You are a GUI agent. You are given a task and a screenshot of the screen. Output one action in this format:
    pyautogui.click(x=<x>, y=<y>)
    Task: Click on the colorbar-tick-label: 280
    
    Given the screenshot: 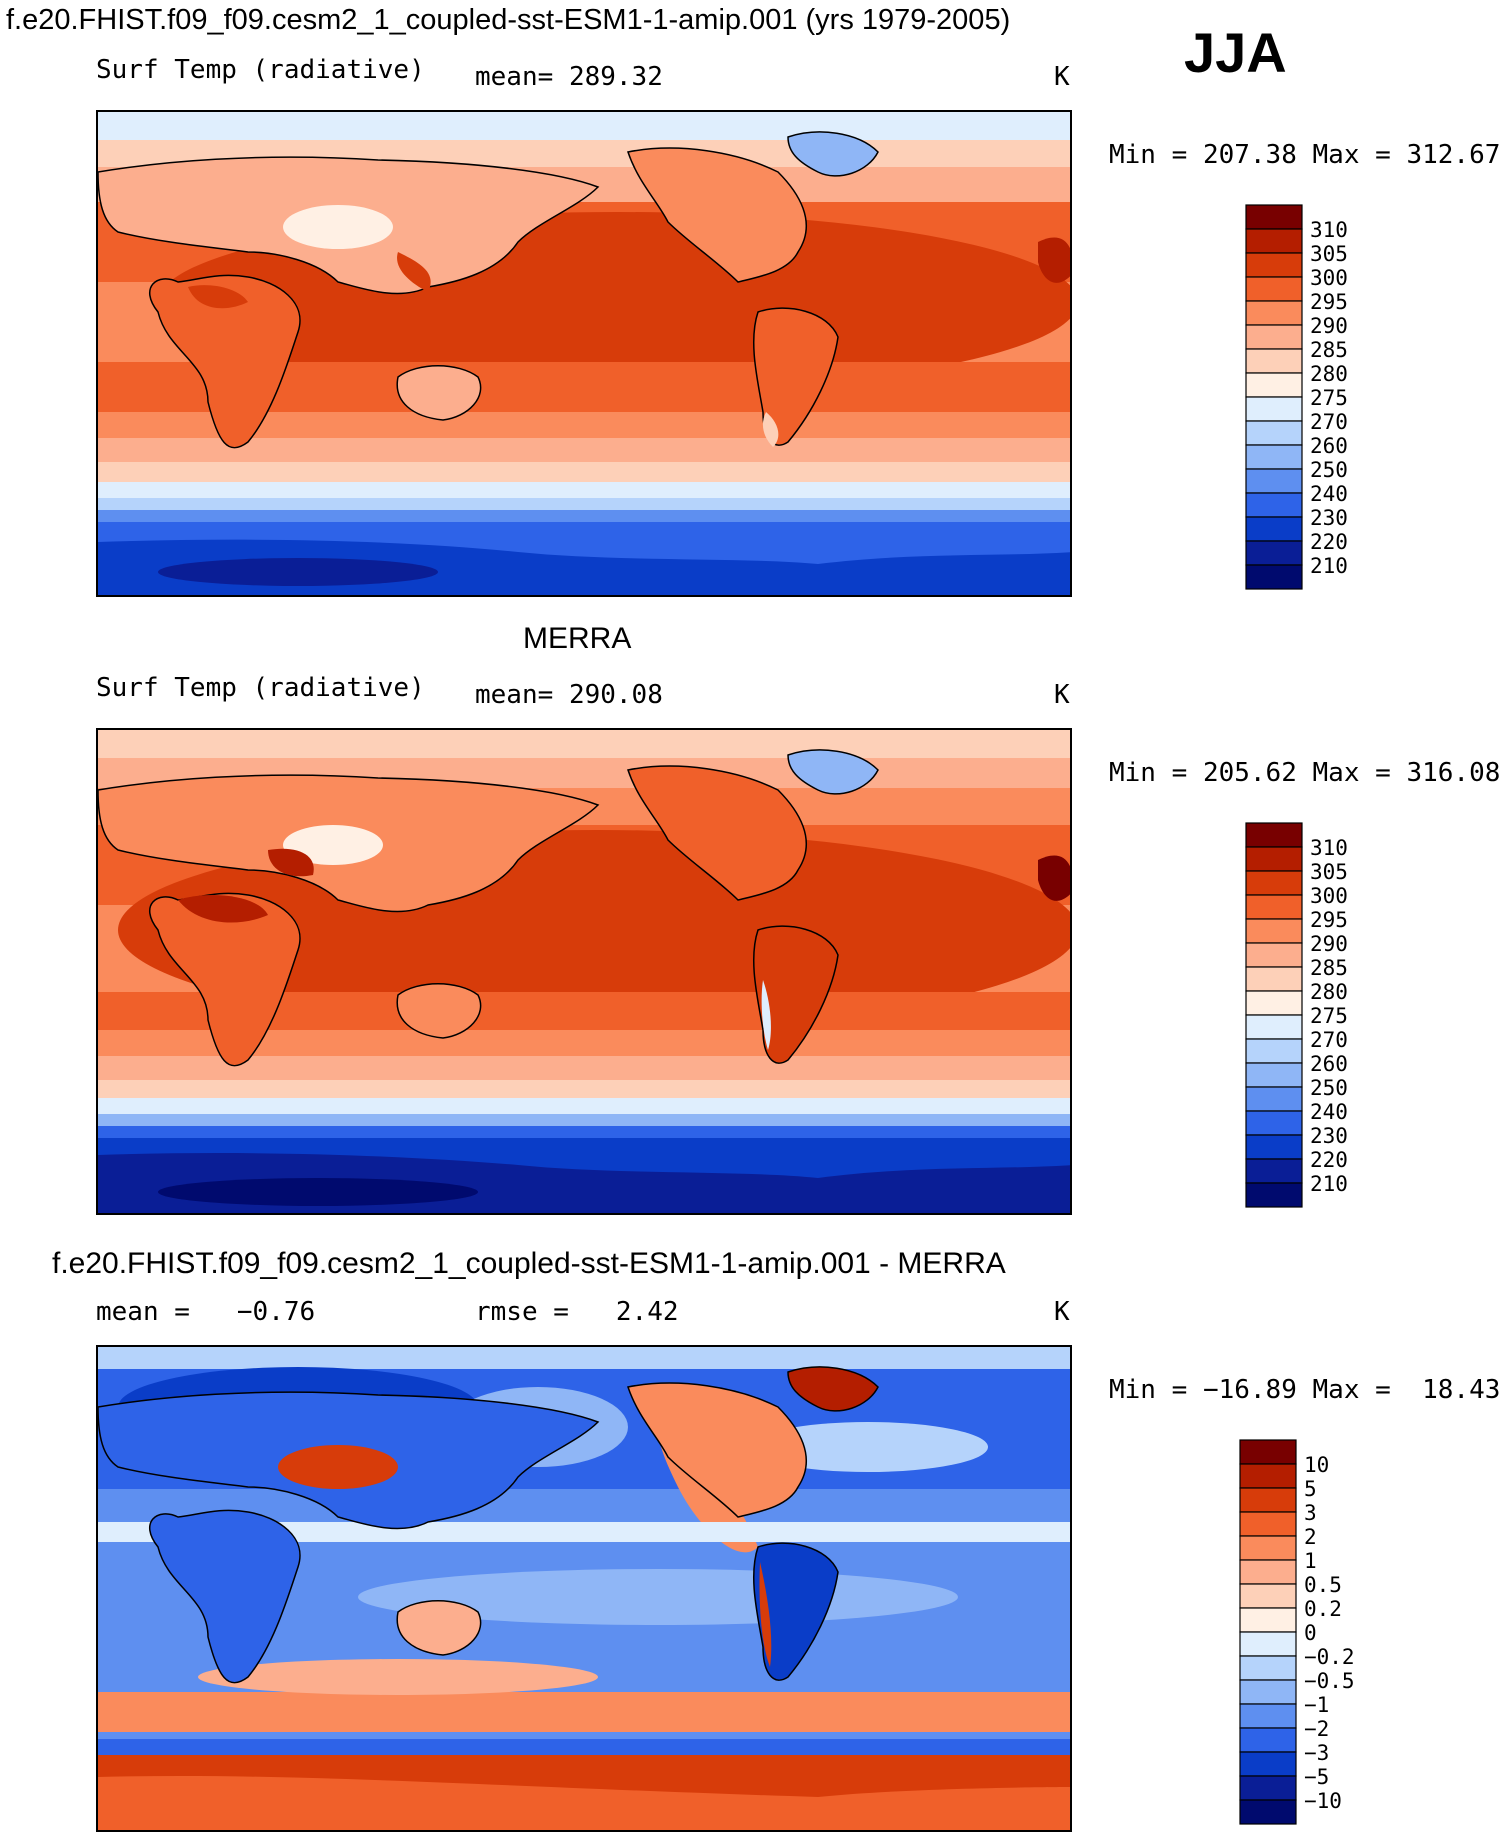 What is the action you would take?
    pyautogui.click(x=1329, y=992)
    